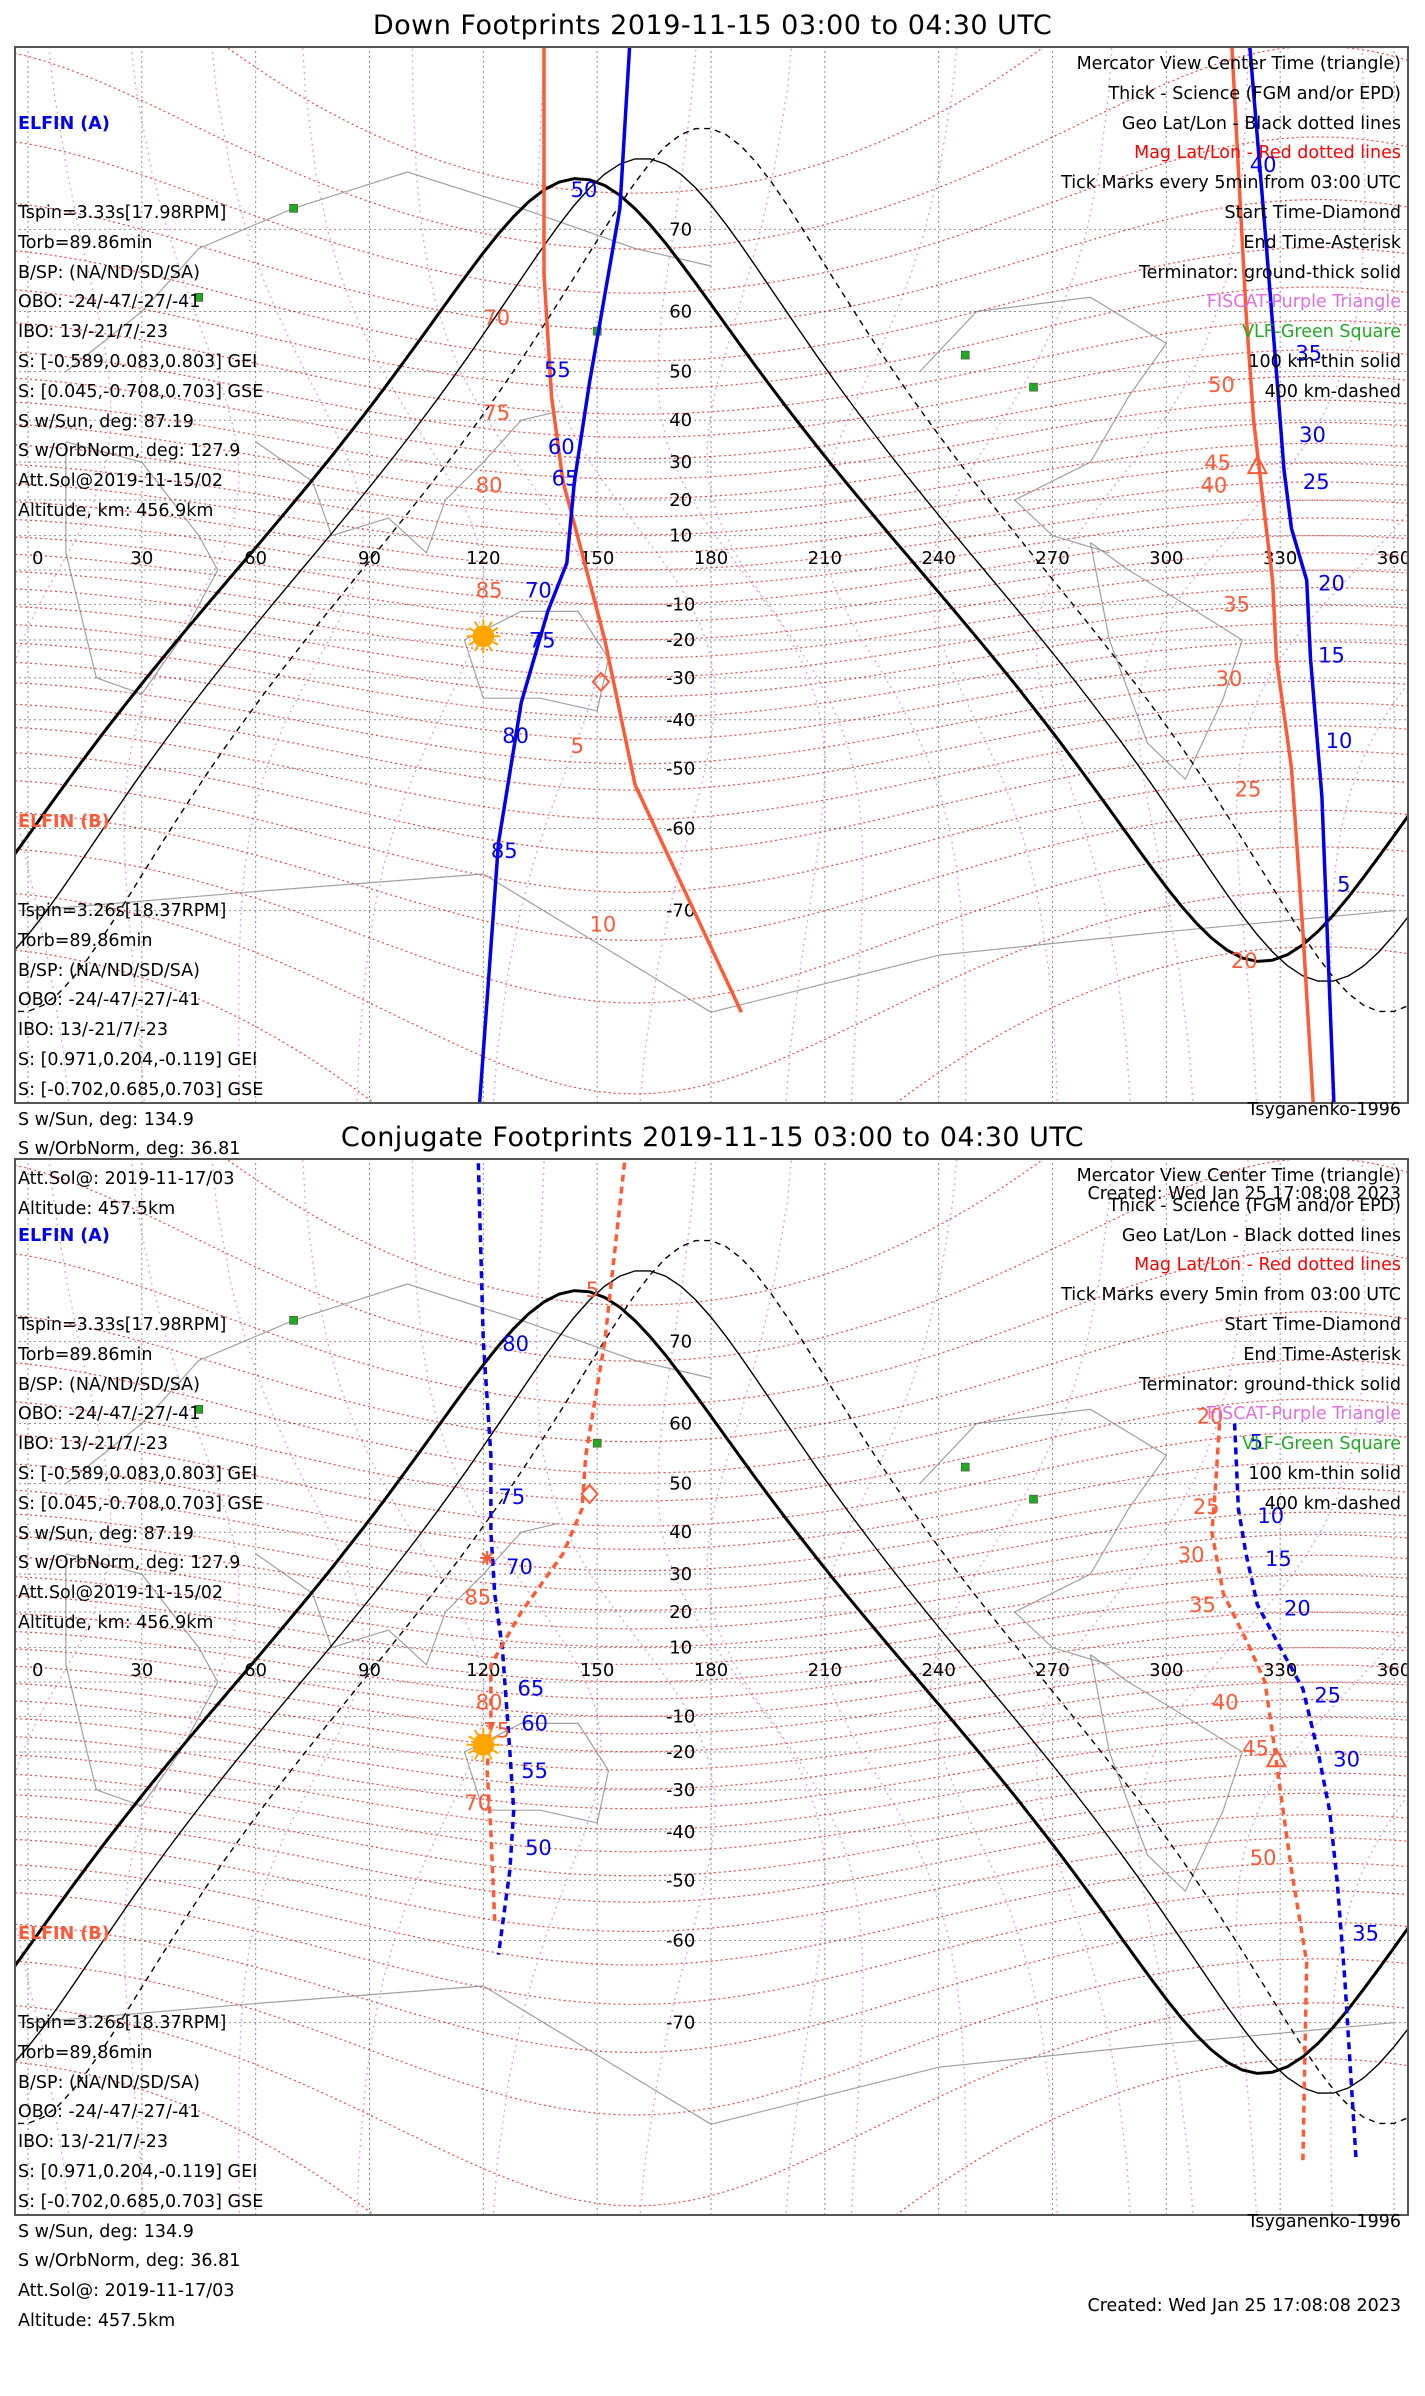 The height and width of the screenshot is (2396, 1425). I want to click on tick-label: 10, so click(1339, 741).